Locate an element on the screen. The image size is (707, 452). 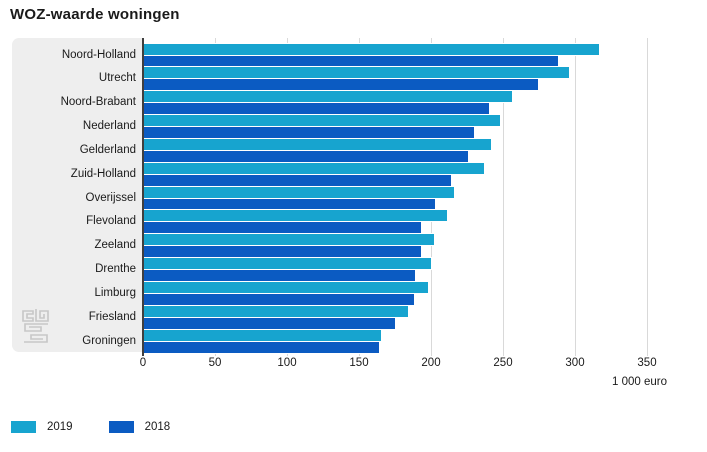
legend-item-2018: 2018 is located at coordinates (139, 427).